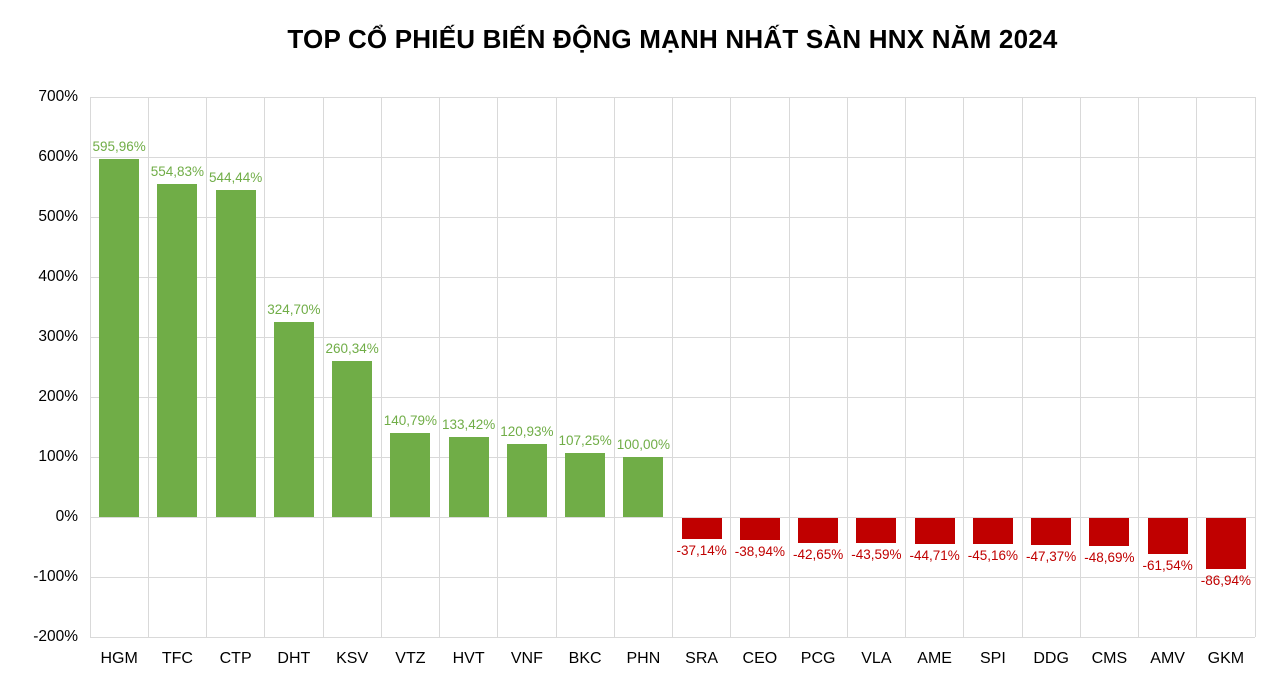 This screenshot has height=695, width=1280. What do you see at coordinates (1051, 658) in the screenshot?
I see `x-tick-label: DDG` at bounding box center [1051, 658].